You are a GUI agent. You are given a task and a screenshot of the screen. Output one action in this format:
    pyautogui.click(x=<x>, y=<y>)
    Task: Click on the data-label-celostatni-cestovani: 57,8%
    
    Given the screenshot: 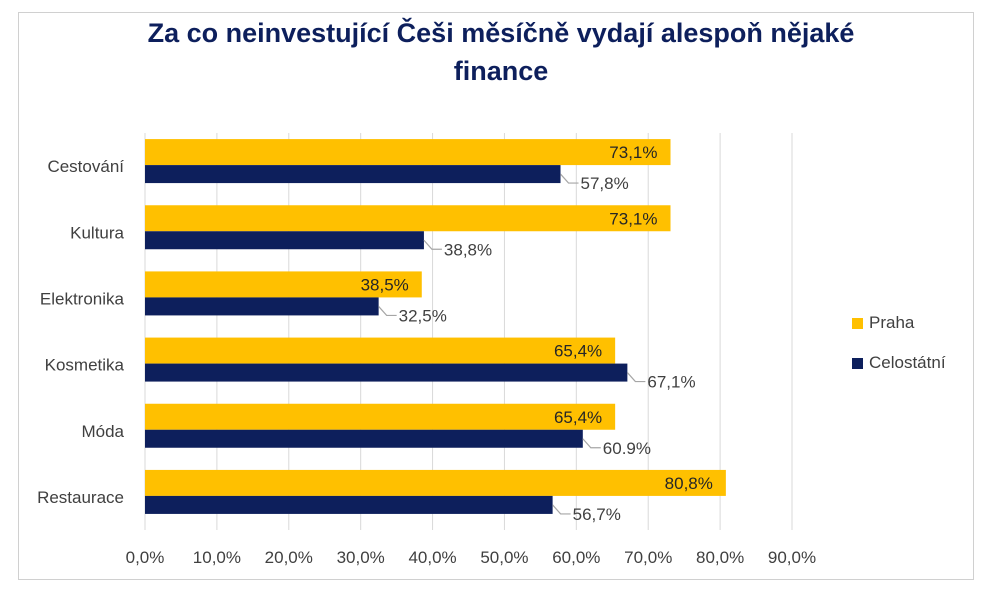 What is the action you would take?
    pyautogui.click(x=605, y=183)
    